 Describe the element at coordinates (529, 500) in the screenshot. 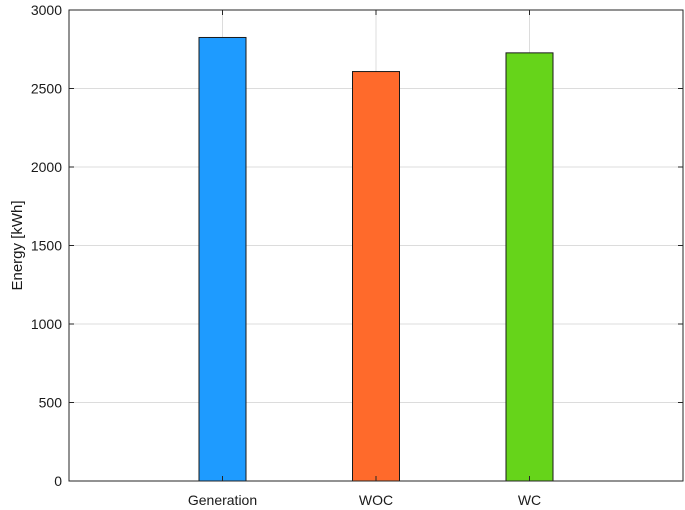

I see `x-tick-label: WC` at that location.